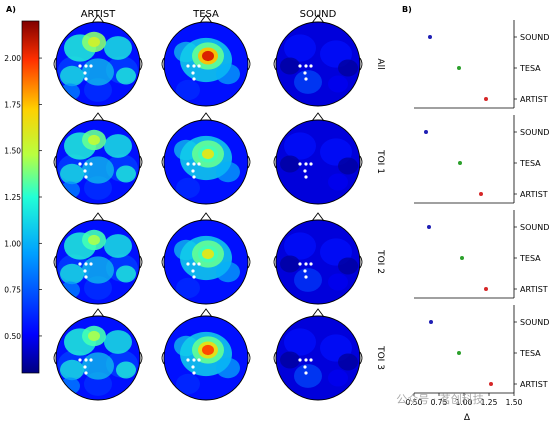 Image resolution: width=554 pixels, height=425 pixels. I want to click on row-label-all: All, so click(380, 63).